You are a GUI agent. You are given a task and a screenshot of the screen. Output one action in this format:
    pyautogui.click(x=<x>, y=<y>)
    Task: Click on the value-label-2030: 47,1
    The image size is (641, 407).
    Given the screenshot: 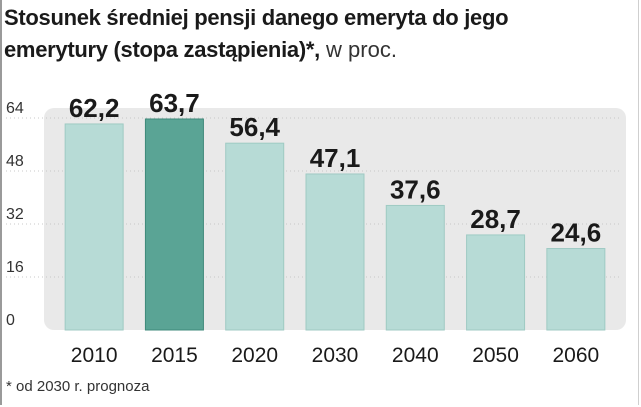 What is the action you would take?
    pyautogui.click(x=335, y=158)
    